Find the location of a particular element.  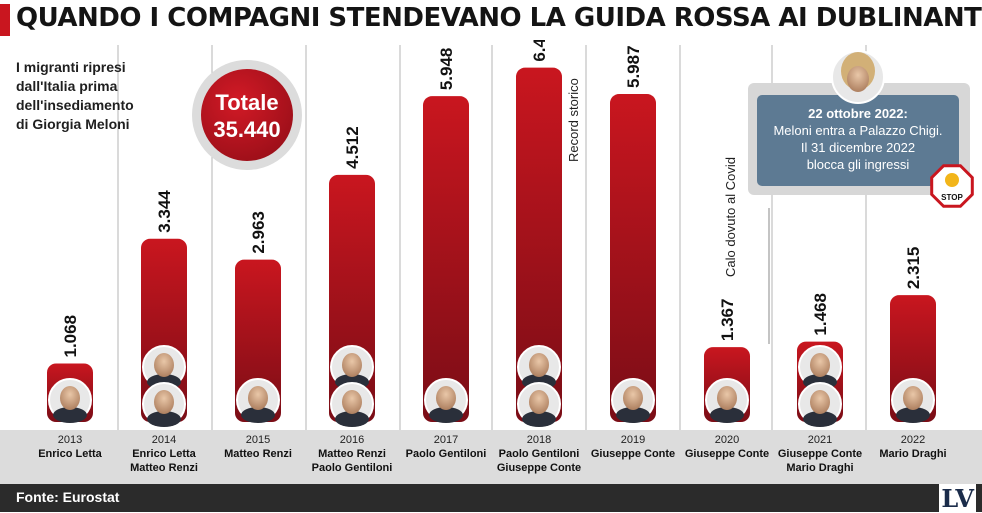

chart-annotation: Calo dovuto al Covid is located at coordinates (730, 217).